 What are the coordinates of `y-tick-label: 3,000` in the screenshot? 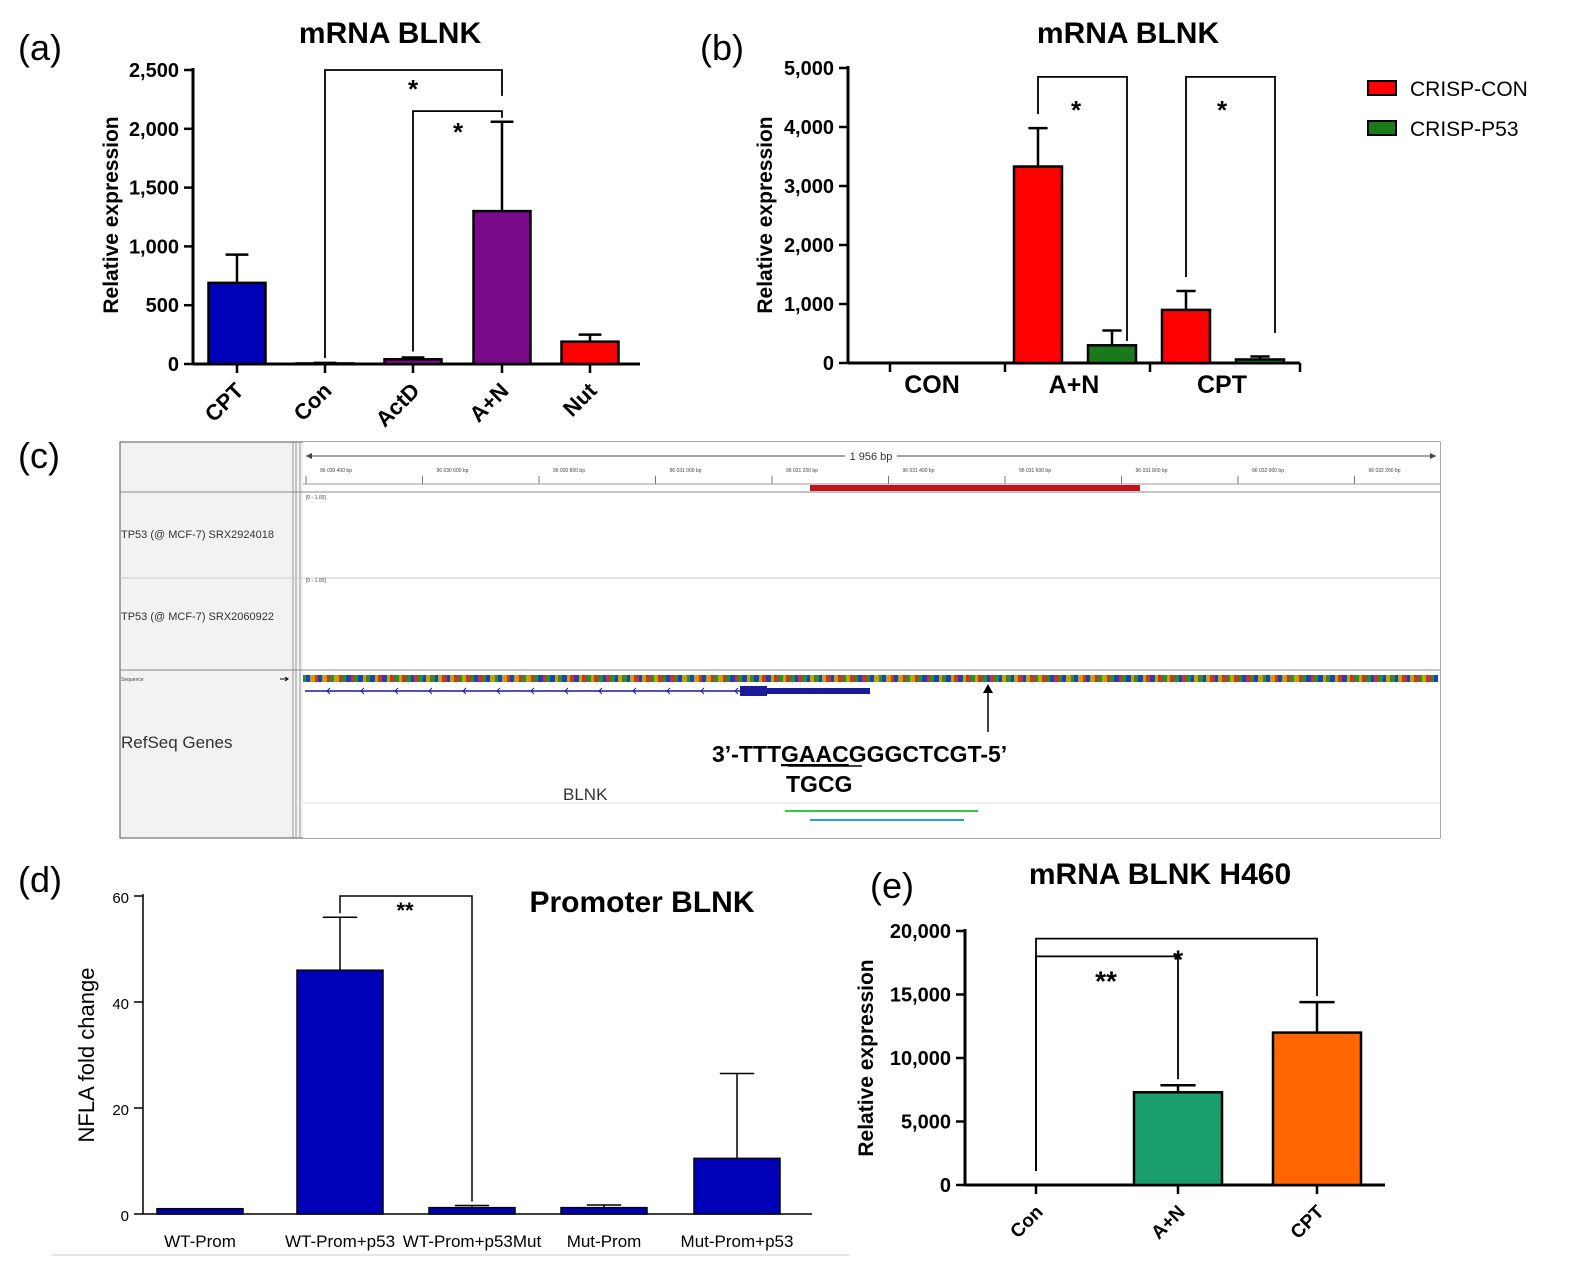 It's located at (809, 187).